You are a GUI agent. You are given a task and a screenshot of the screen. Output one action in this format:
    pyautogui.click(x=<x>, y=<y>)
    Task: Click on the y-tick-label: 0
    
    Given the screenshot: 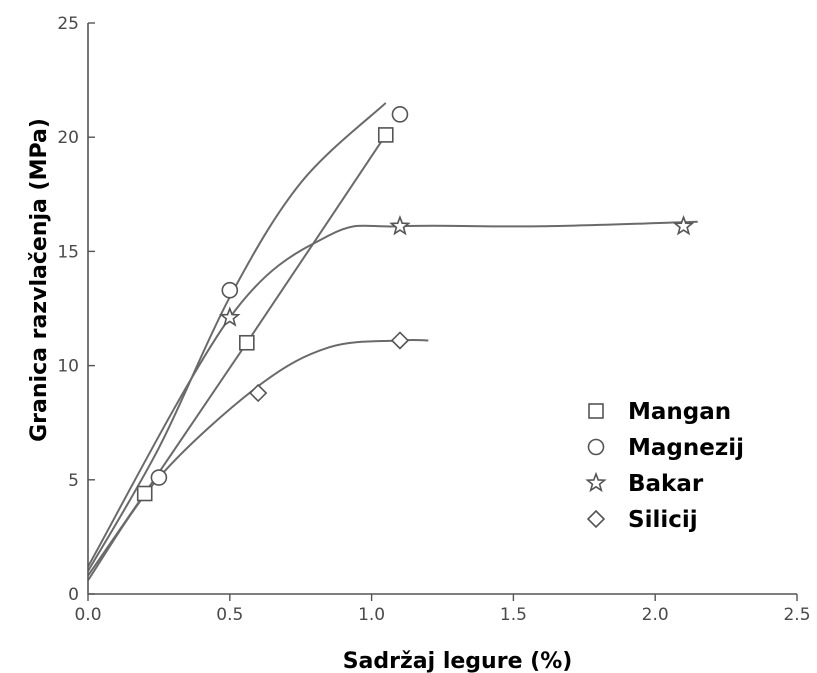 What is the action you would take?
    pyautogui.click(x=73, y=595)
    